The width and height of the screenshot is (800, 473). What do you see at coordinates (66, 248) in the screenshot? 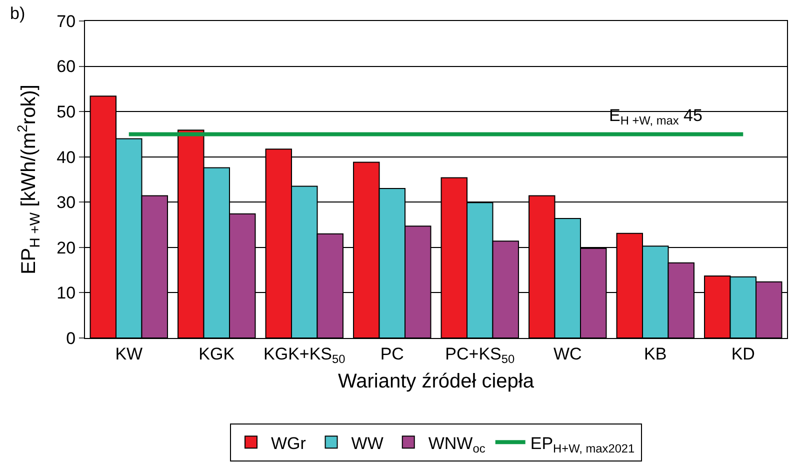
I see `y-tick-label: 20` at bounding box center [66, 248].